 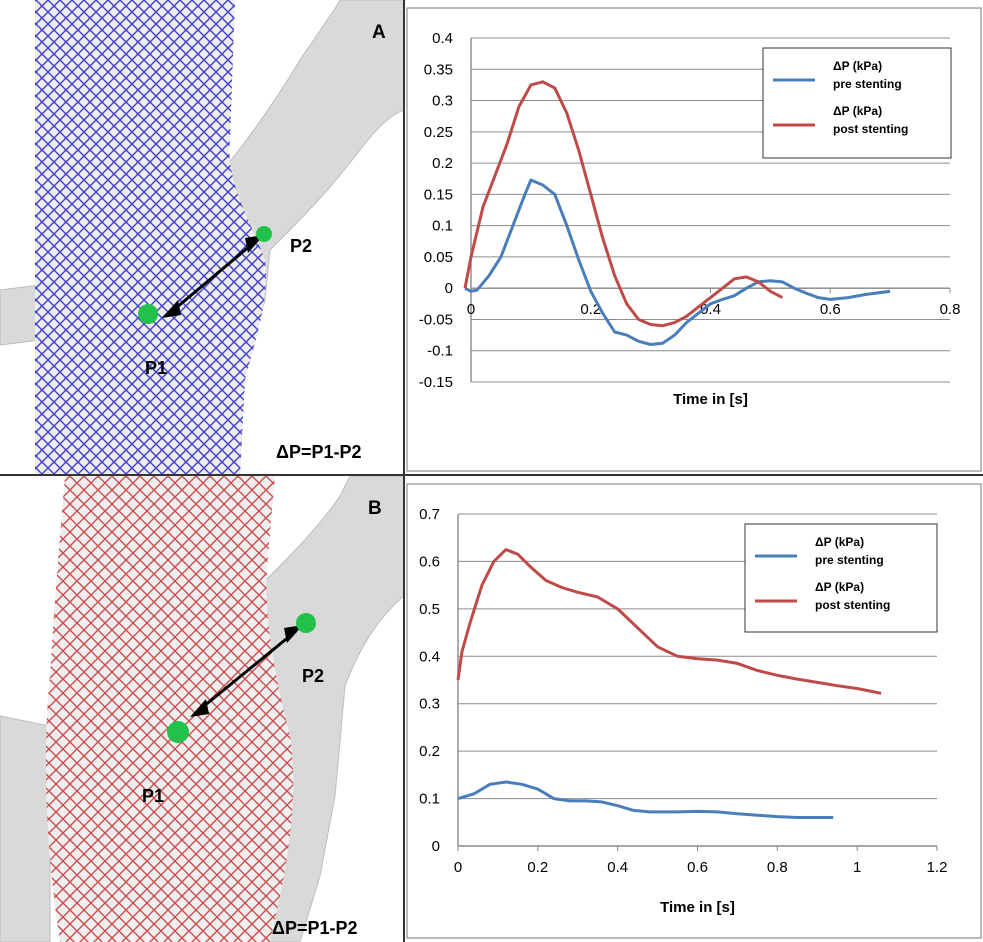 I want to click on point-p1-marker-b, so click(x=178, y=732).